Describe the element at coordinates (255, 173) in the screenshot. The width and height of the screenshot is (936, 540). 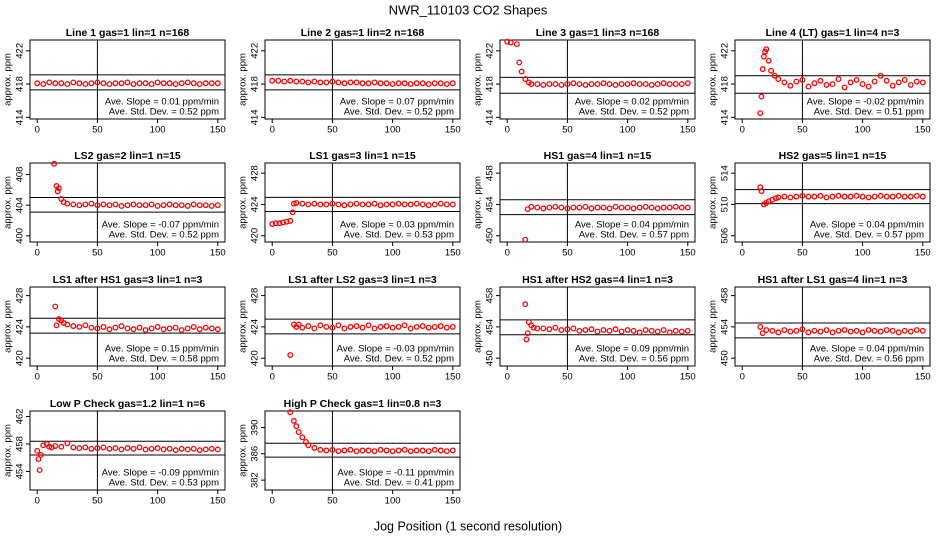
I see `y-tick-label: 428` at that location.